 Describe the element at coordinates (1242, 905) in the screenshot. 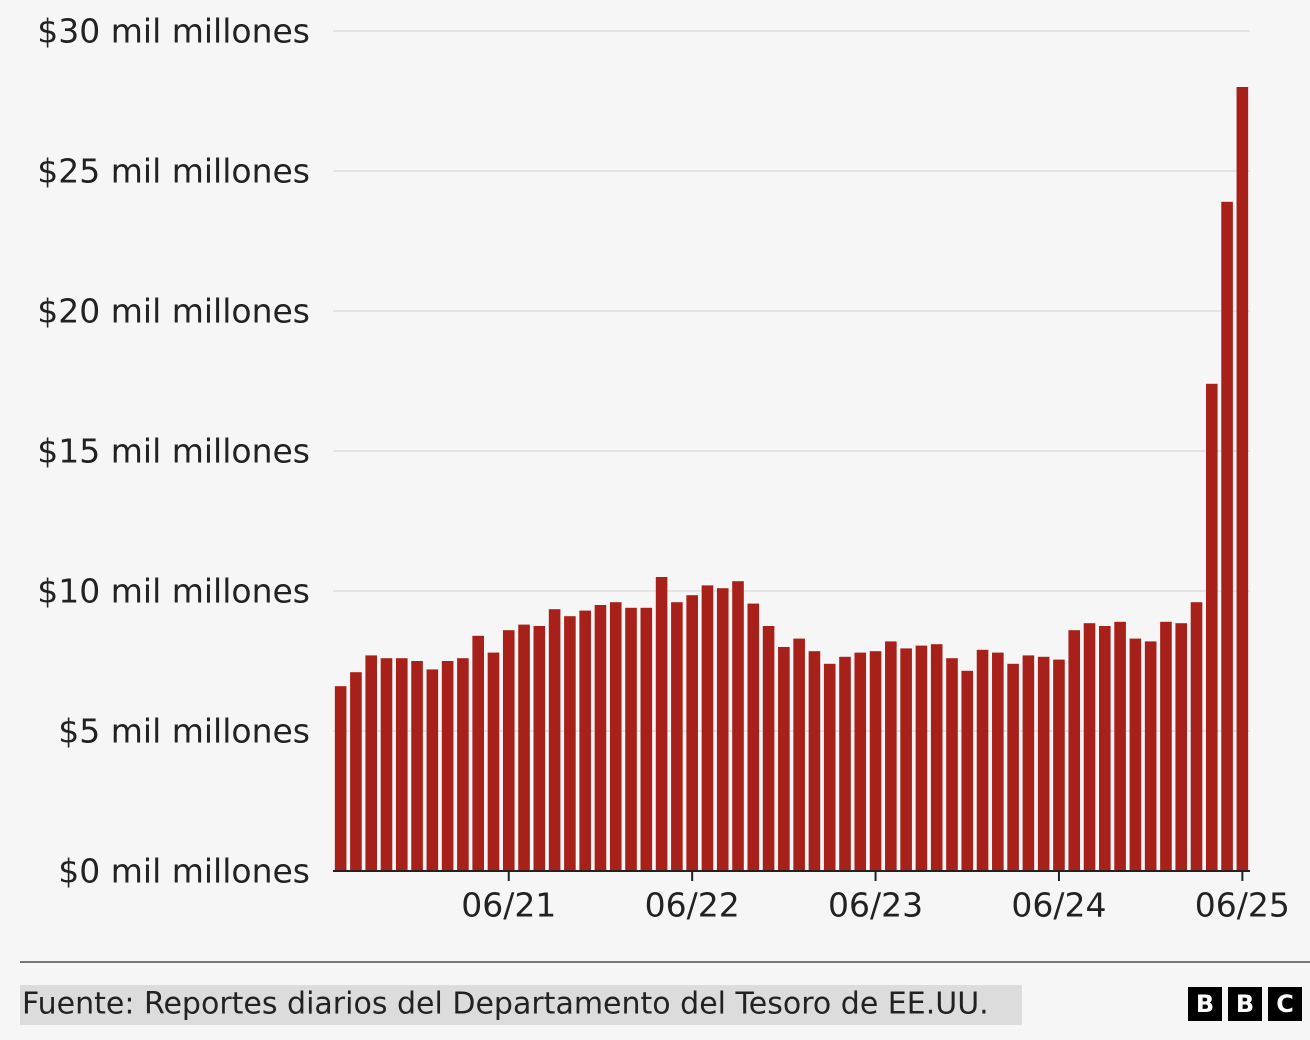

I see `x-tick-label: 06/25` at that location.